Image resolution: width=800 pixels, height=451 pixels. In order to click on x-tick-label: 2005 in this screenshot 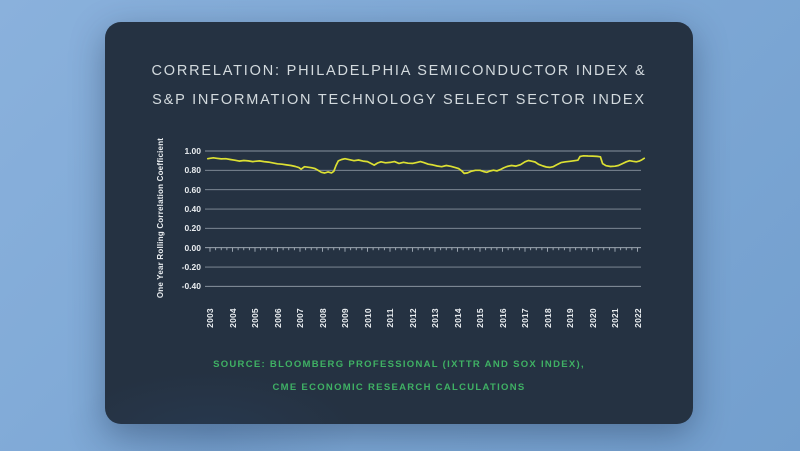, I will do `click(255, 318)`.